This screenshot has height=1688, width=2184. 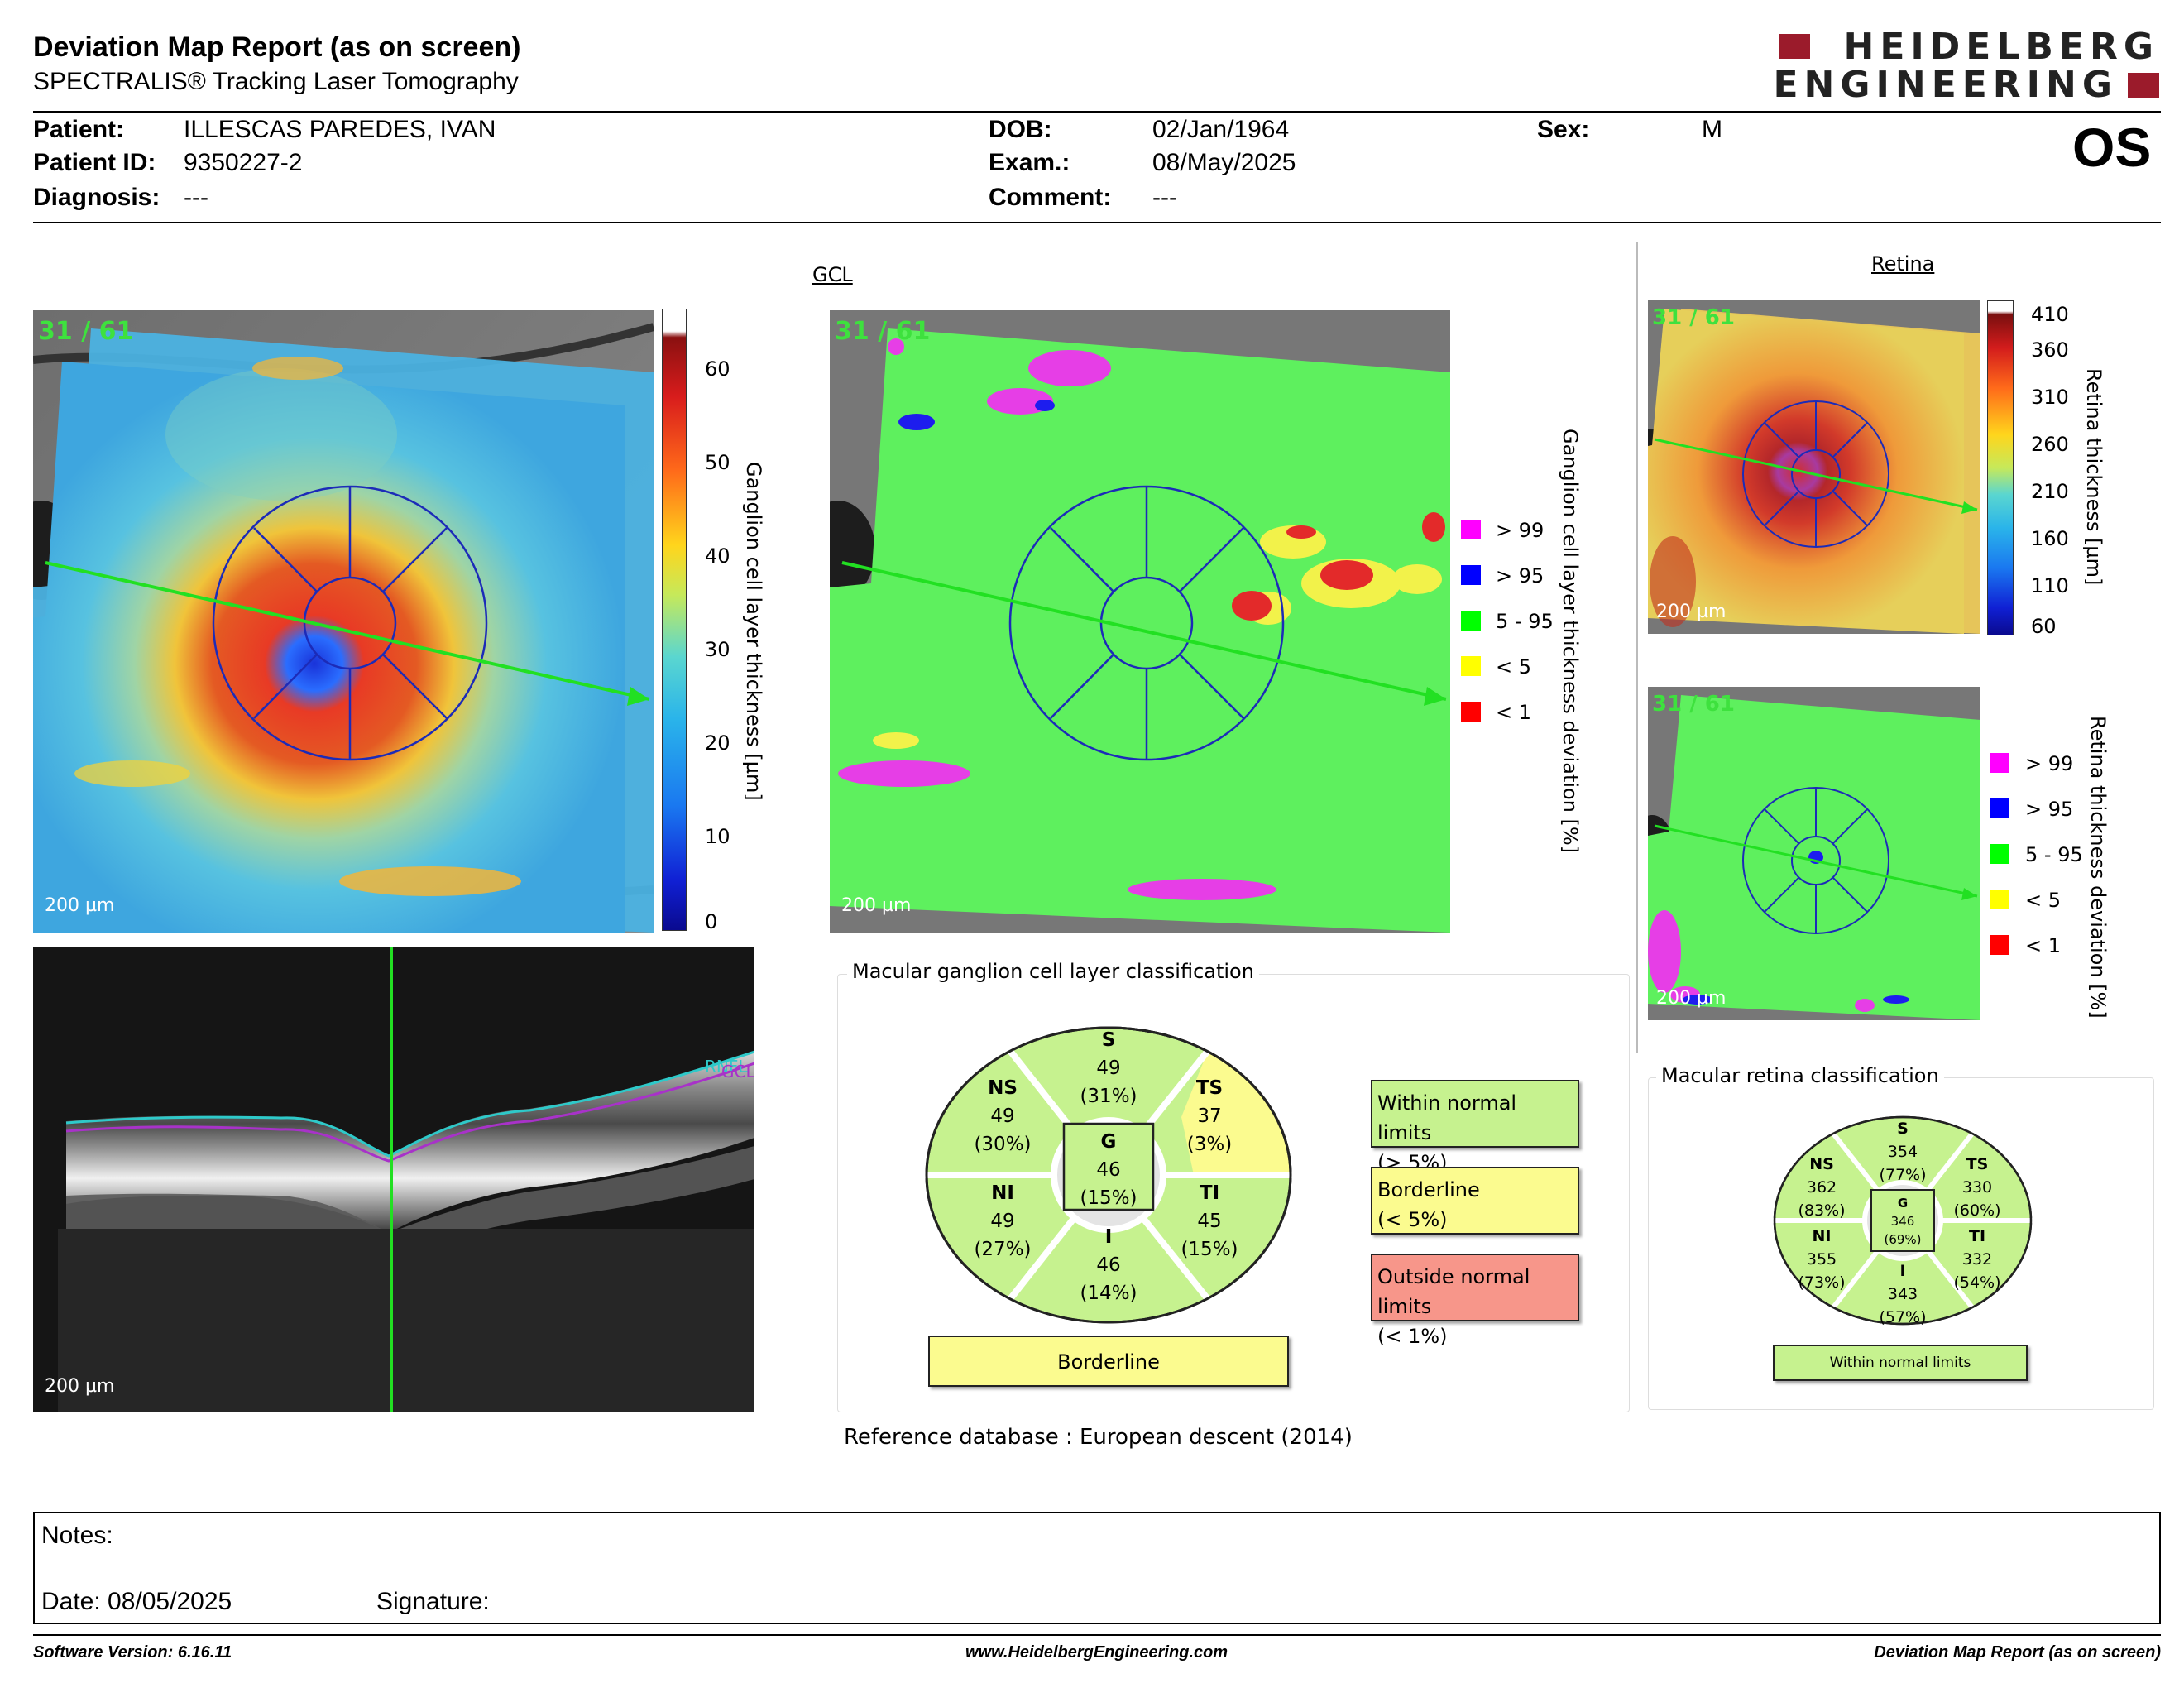 I want to click on gcl-sector-s: S 49 (31%), so click(x=1108, y=1068).